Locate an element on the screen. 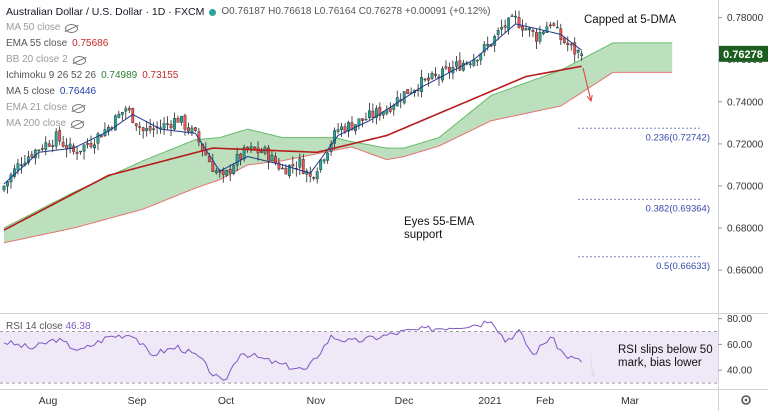 The height and width of the screenshot is (411, 768). indicator-row: Ichimoku 9 26 52 26 0.74989 0.73155 is located at coordinates (248, 76).